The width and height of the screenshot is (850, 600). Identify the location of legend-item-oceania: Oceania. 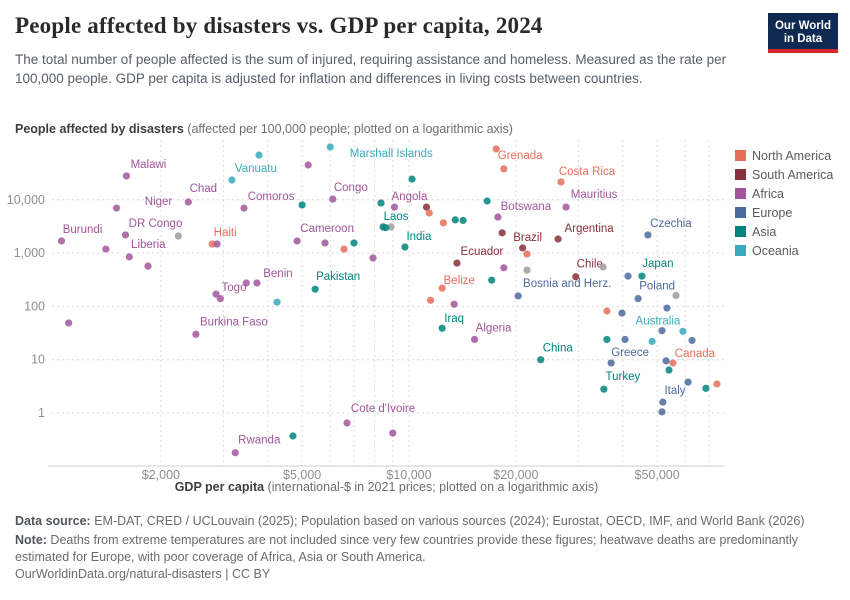
(784, 250).